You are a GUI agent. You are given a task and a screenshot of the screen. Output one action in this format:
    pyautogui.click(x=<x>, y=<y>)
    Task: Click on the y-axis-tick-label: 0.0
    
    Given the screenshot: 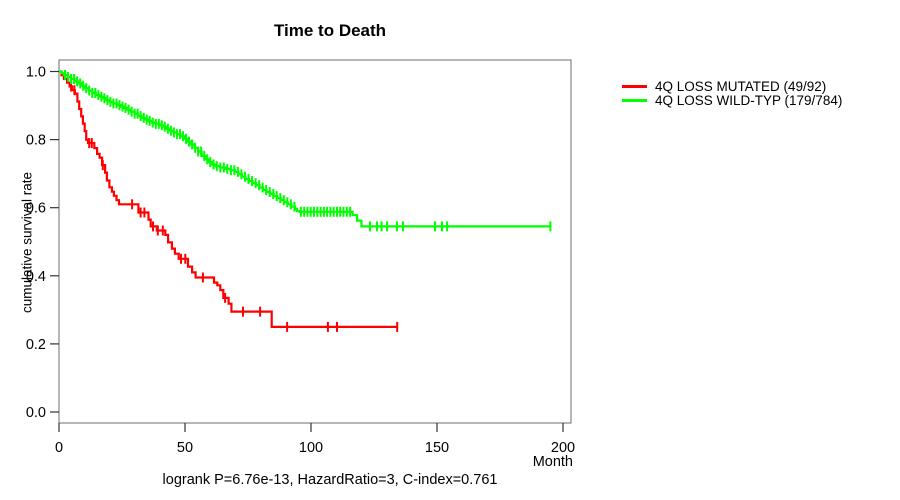 What is the action you would take?
    pyautogui.click(x=36, y=413)
    